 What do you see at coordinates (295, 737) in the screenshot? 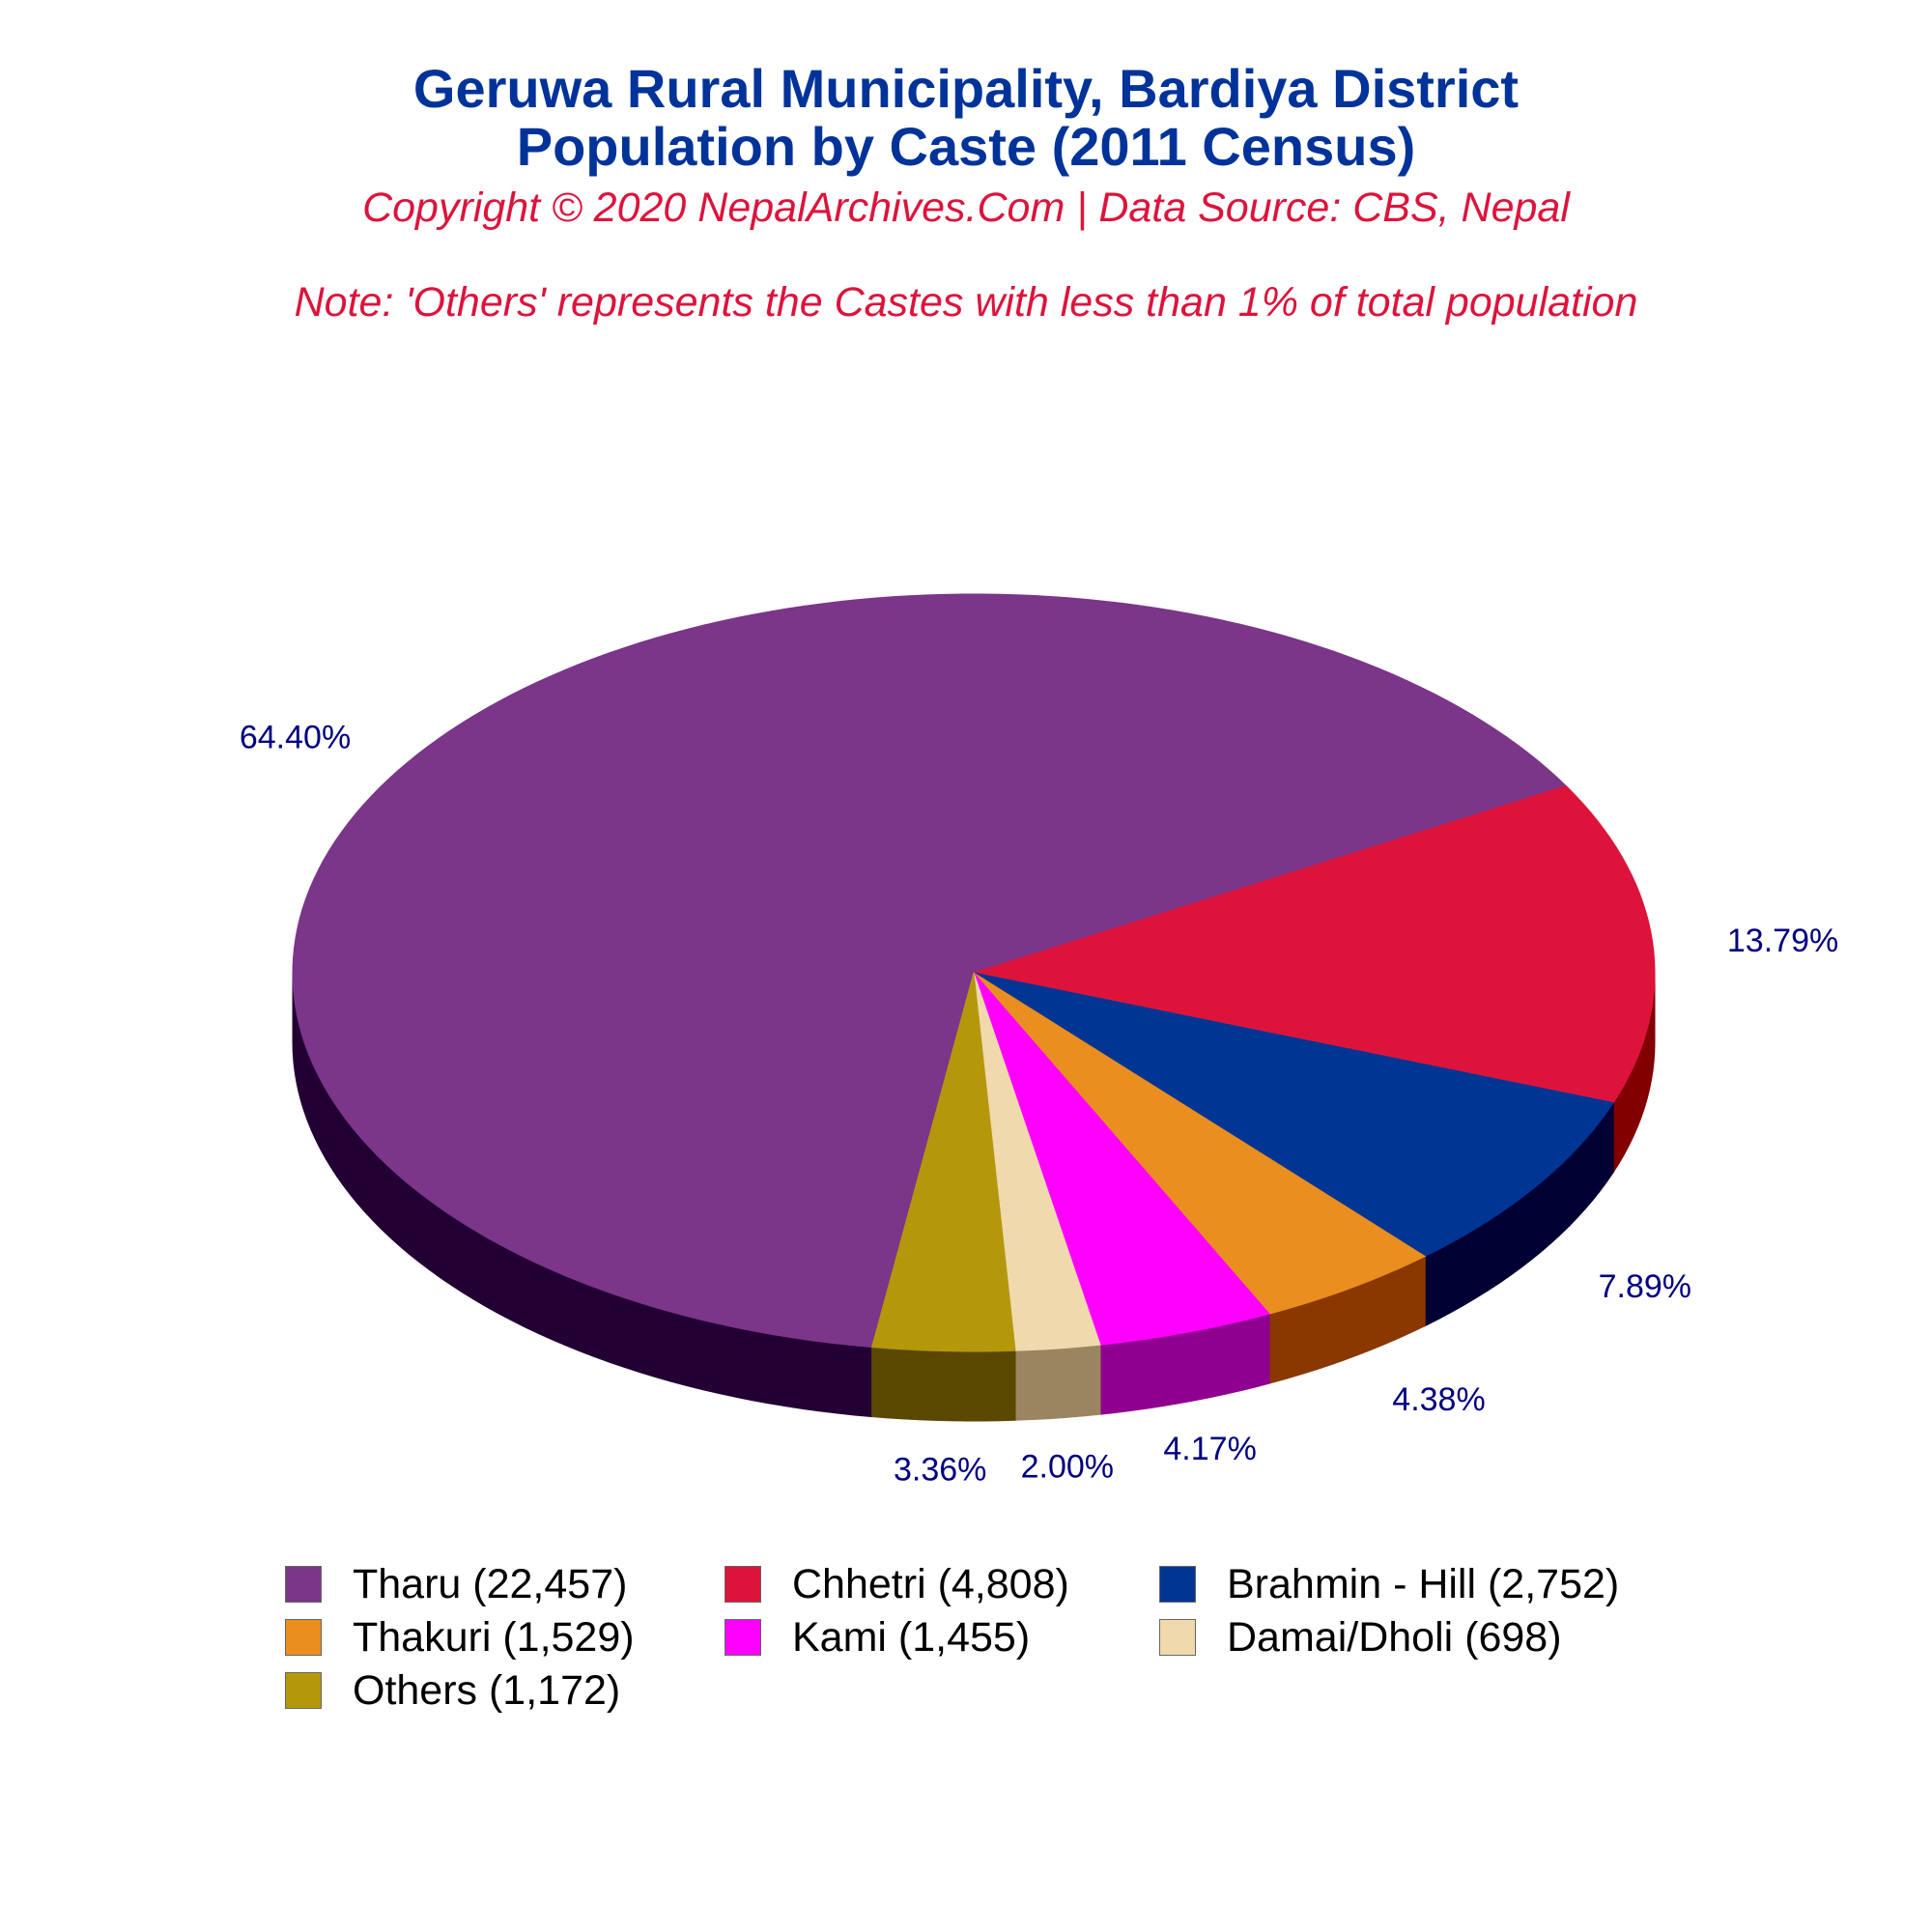
I see `pie-label-1: 64.40%` at bounding box center [295, 737].